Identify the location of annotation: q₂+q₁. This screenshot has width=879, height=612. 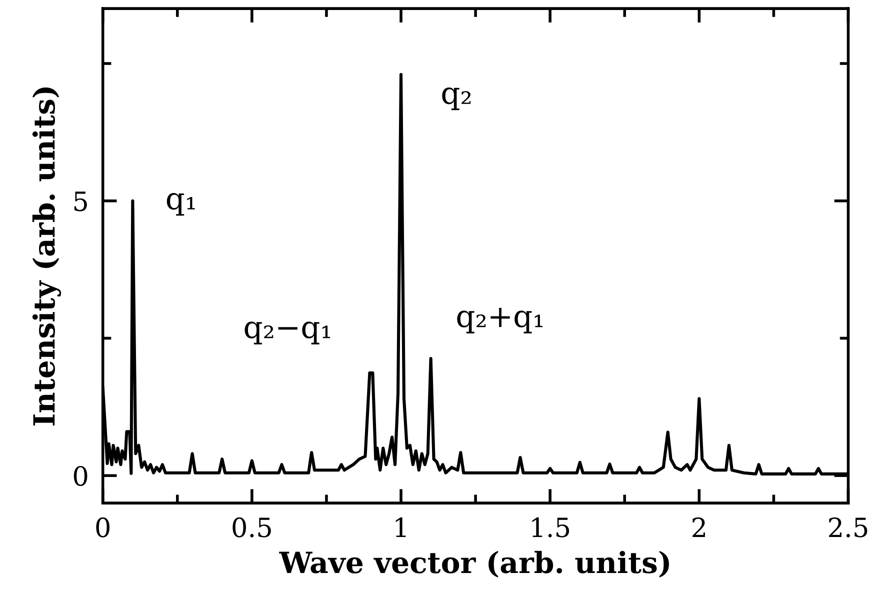
(499, 321).